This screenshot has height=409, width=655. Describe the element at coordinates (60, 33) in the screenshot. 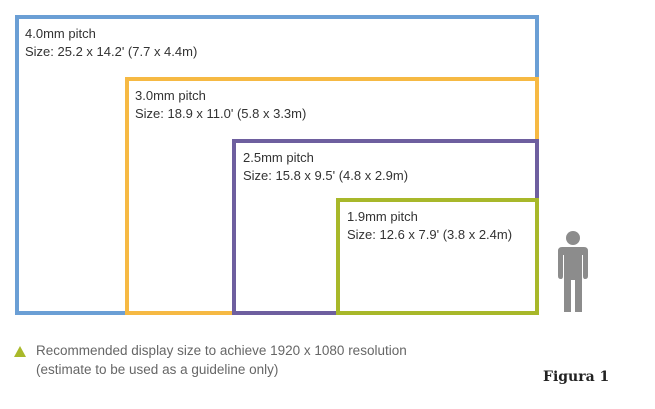

I see `pitch-text: 4.0mm pitch` at that location.